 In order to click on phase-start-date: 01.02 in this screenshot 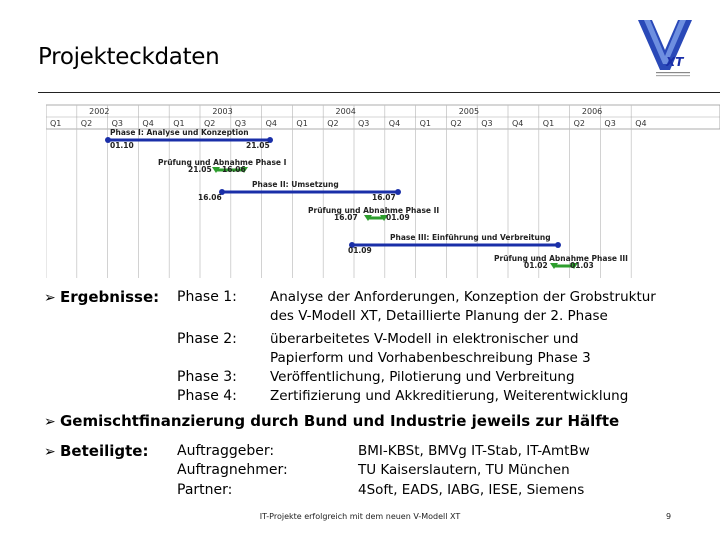, I will do `click(536, 265)`.